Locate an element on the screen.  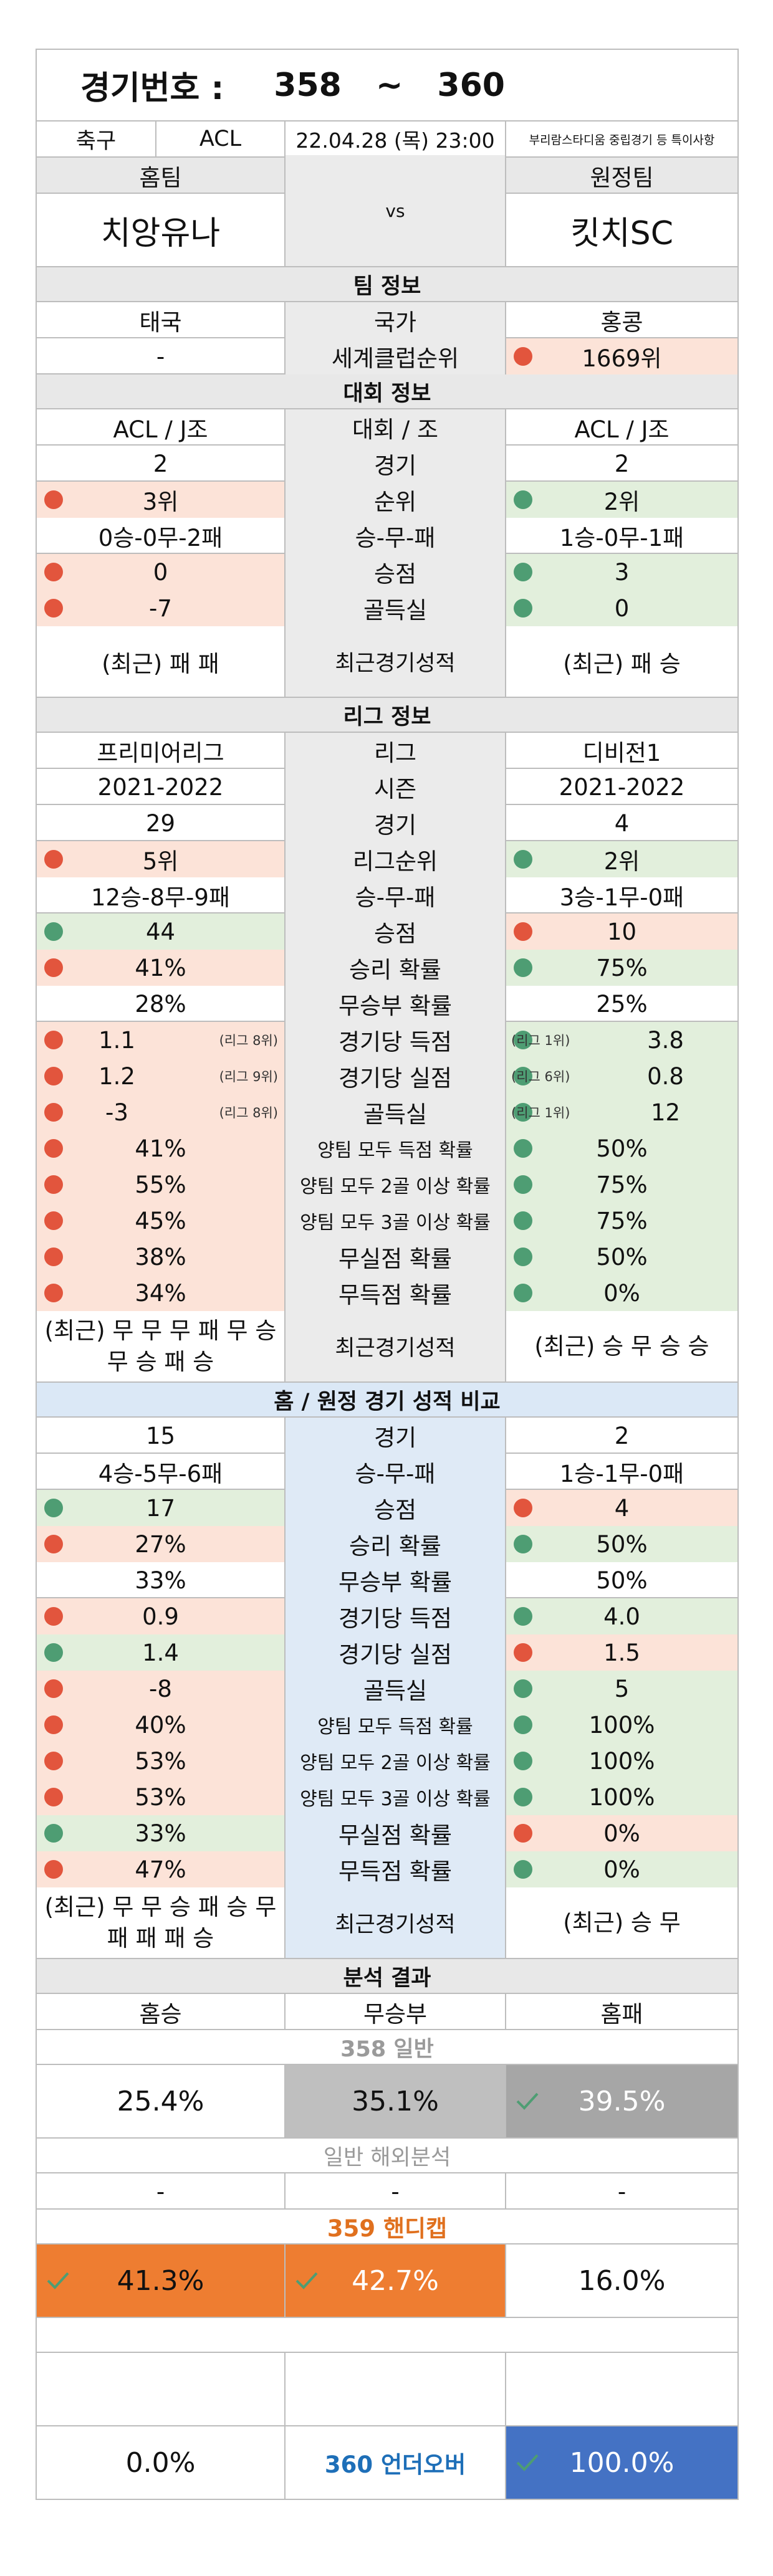
home-league-rank: (리그 9위) is located at coordinates (249, 1076).